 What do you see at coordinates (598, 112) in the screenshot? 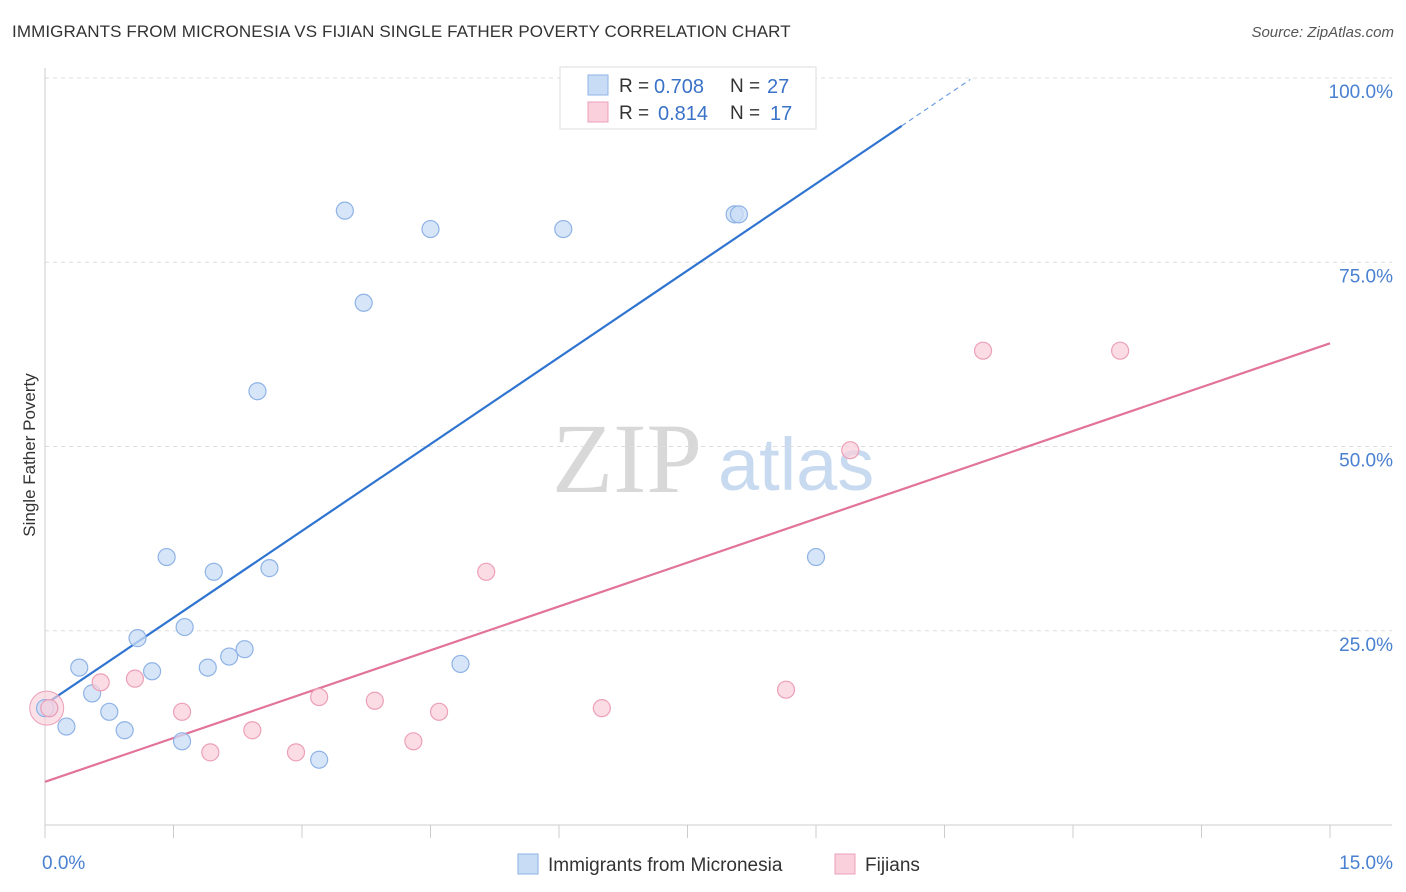
I see `stats-swatch-pink` at bounding box center [598, 112].